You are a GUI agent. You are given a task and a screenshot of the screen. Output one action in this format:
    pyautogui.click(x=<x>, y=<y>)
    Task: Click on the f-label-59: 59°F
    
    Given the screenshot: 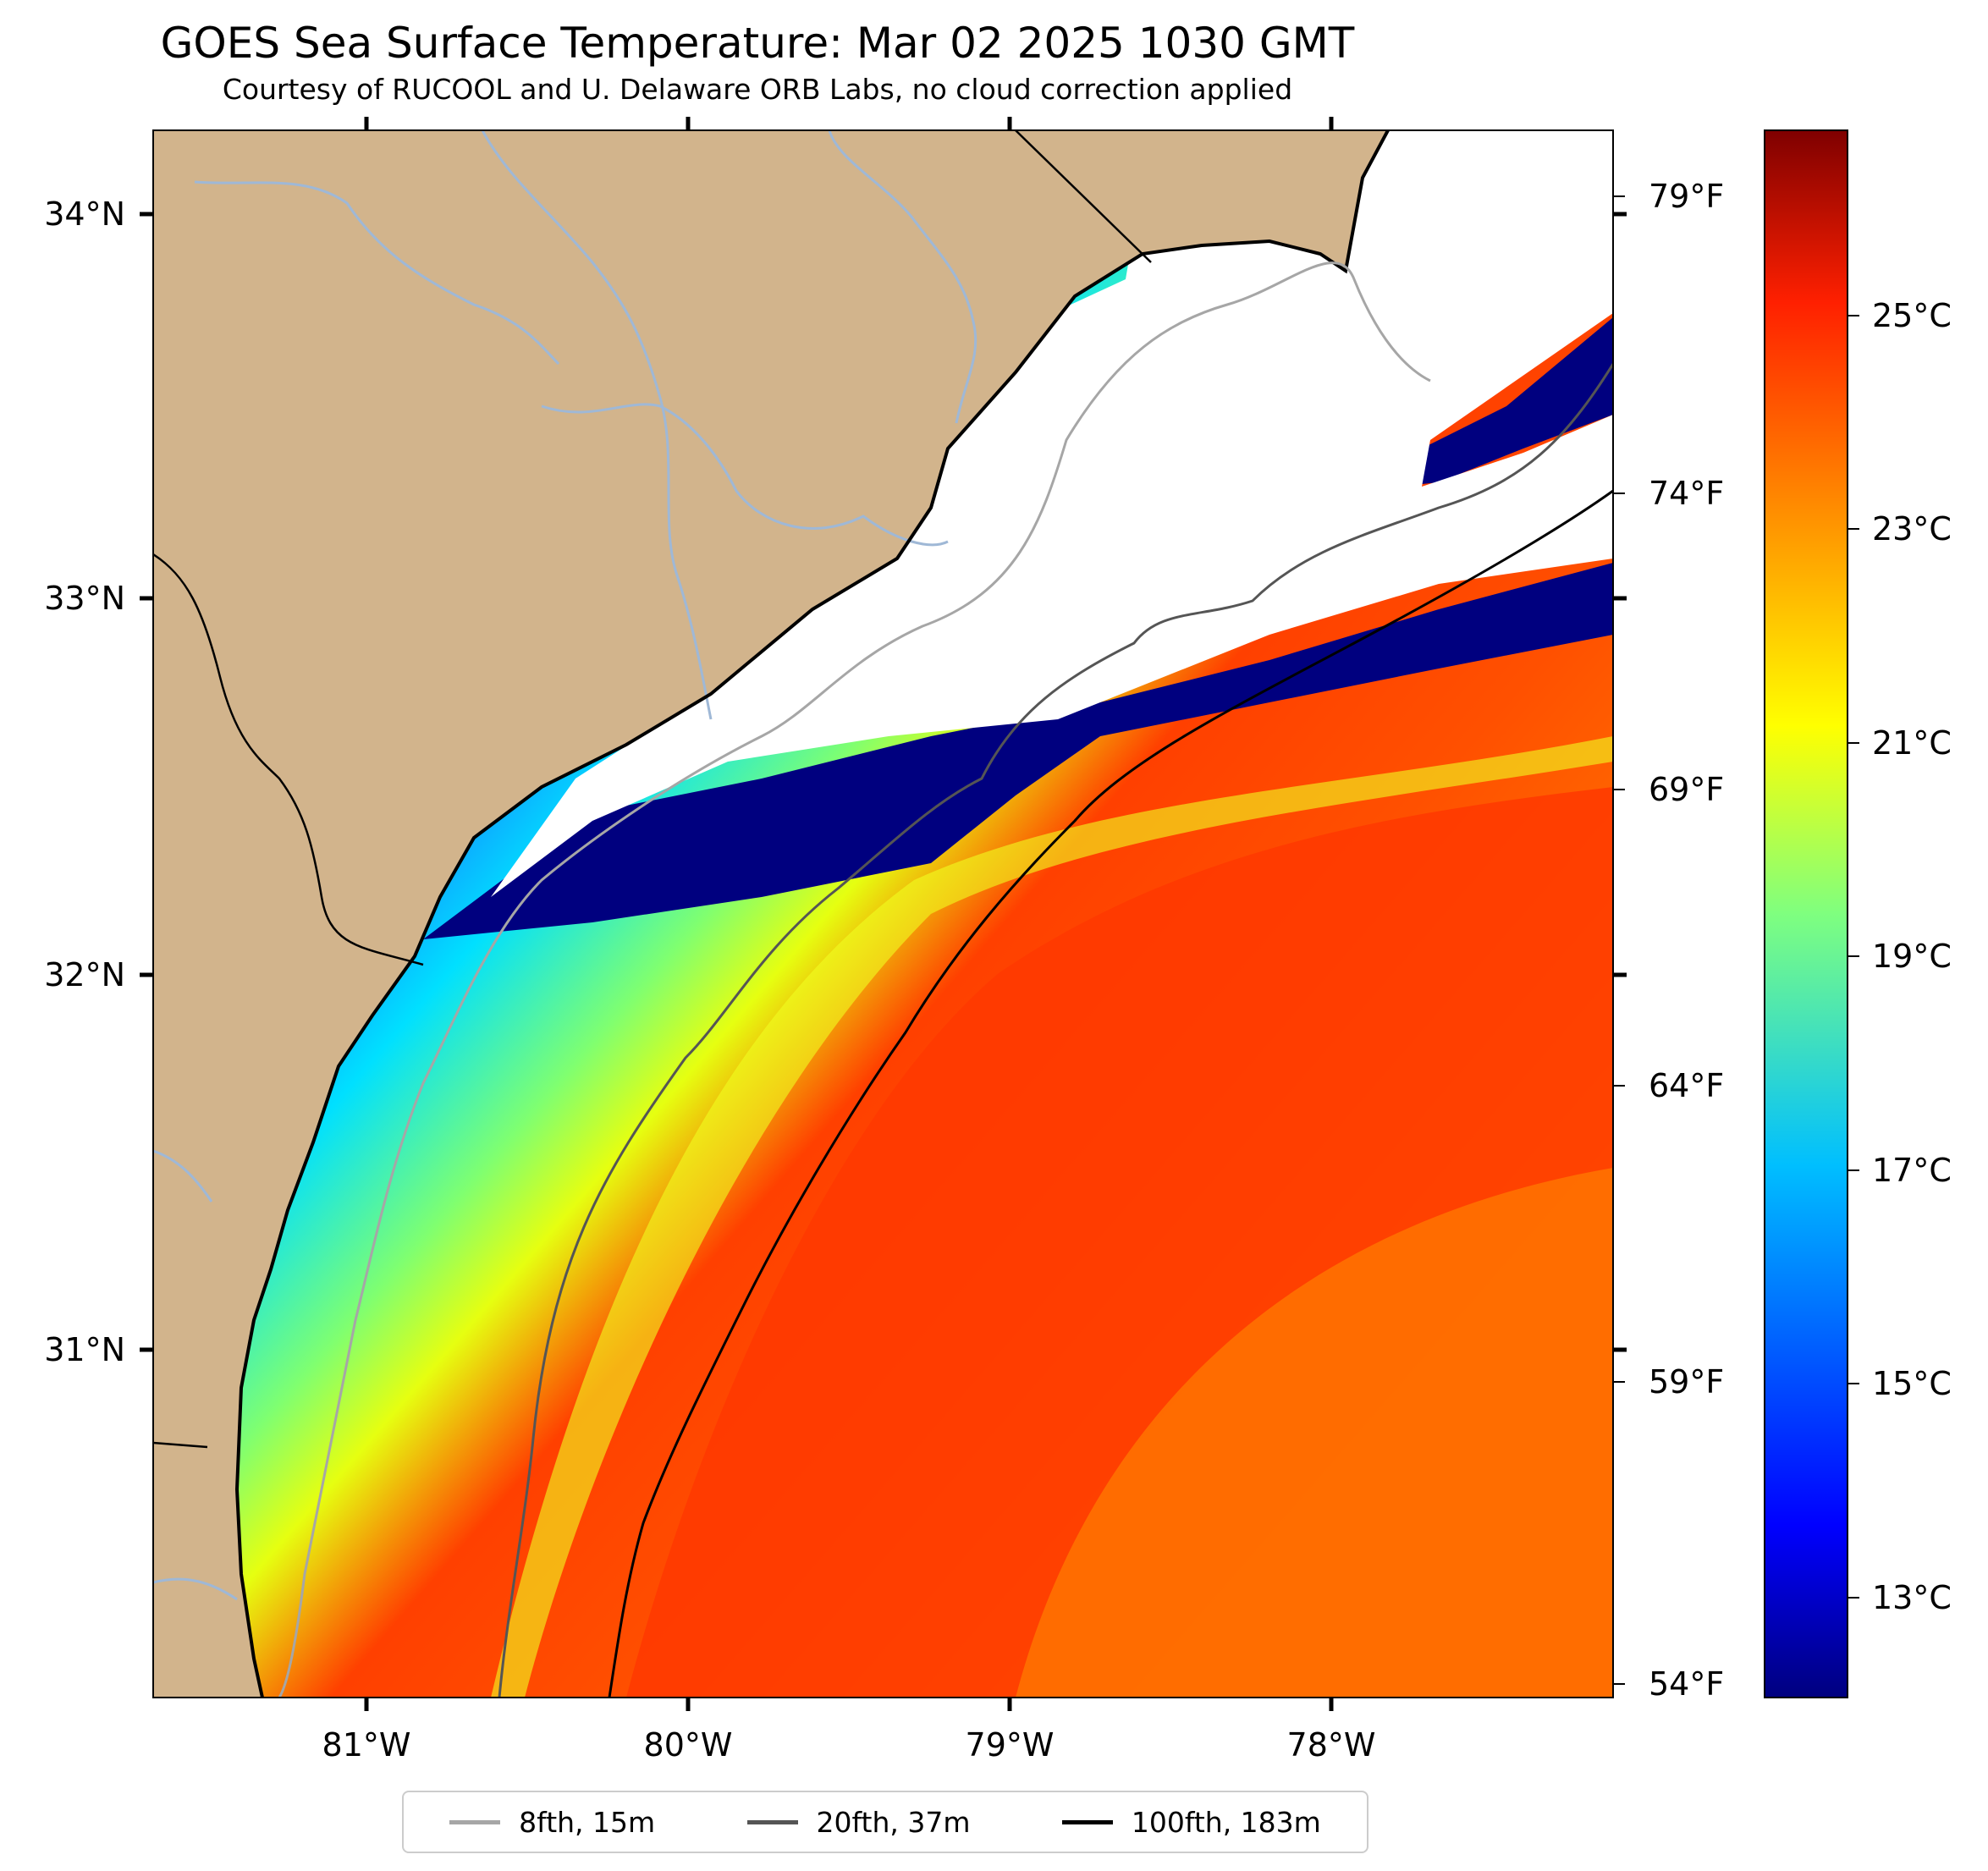 What is the action you would take?
    pyautogui.click(x=1686, y=1382)
    